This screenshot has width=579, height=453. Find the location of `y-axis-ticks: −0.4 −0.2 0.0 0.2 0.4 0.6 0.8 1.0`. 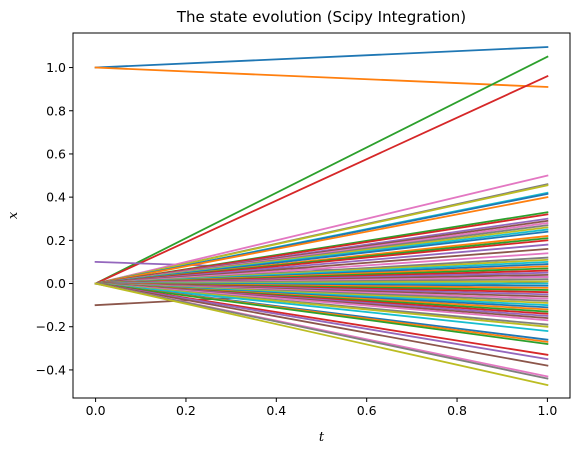

y-axis-ticks: −0.4 −0.2 0.0 0.2 0.4 0.6 0.8 1.0 is located at coordinates (54, 218).